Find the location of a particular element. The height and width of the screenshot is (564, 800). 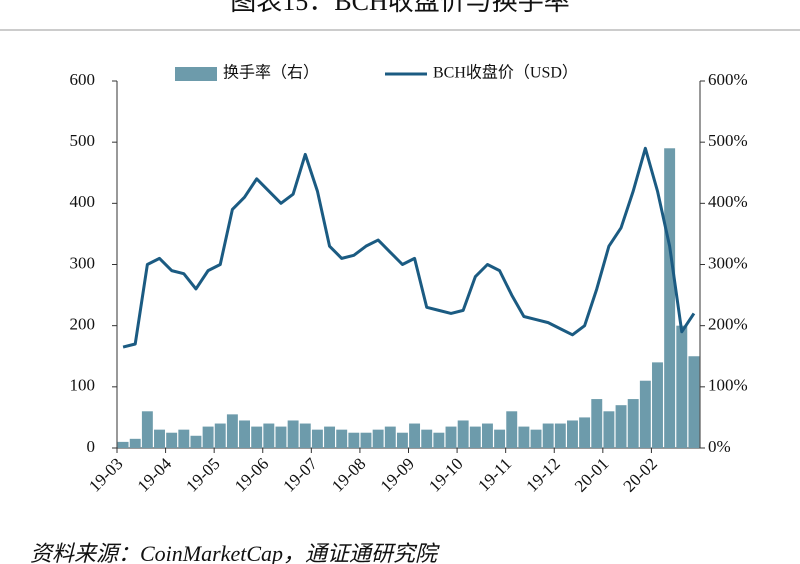

legend-swatch is located at coordinates (196, 74).